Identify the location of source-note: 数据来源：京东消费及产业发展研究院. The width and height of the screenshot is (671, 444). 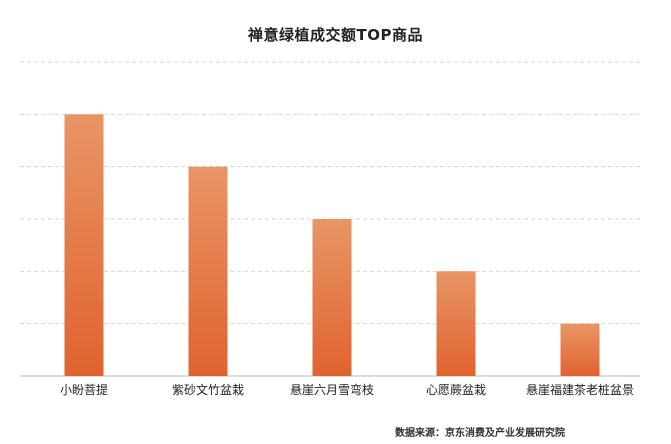
(480, 433).